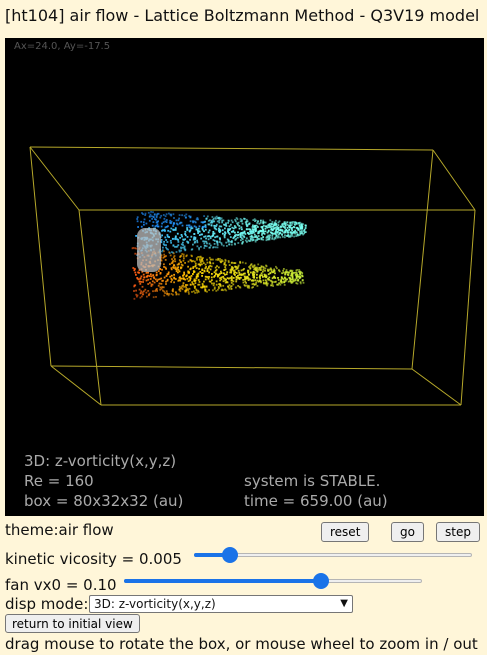 The width and height of the screenshot is (487, 655). I want to click on viscosity-slider, so click(333, 555).